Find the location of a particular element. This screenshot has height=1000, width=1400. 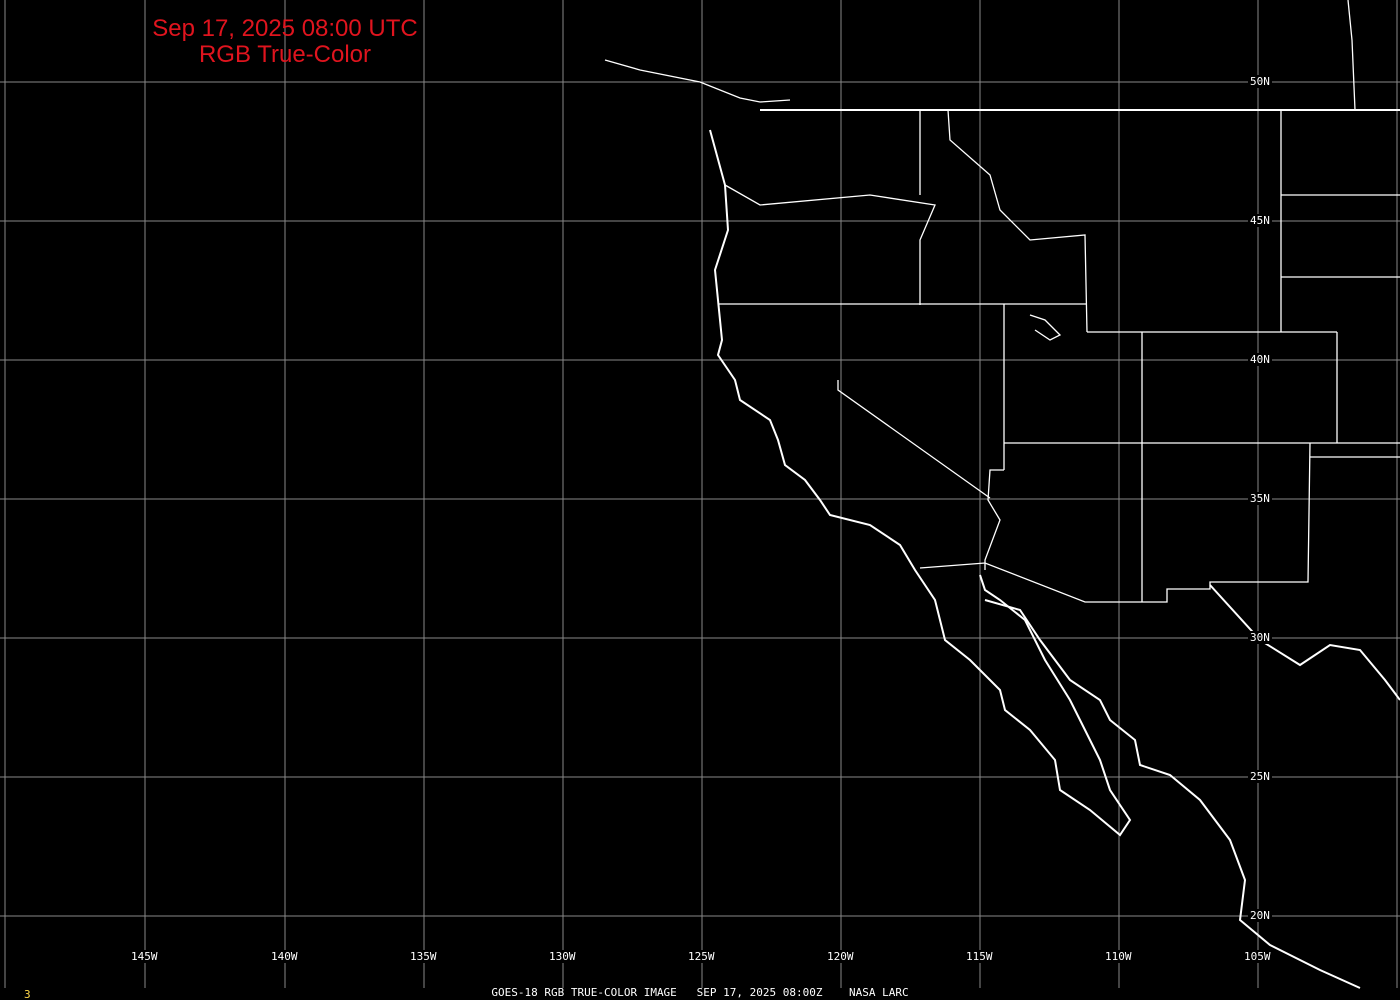

longitude-label: 140W is located at coordinates (284, 956).